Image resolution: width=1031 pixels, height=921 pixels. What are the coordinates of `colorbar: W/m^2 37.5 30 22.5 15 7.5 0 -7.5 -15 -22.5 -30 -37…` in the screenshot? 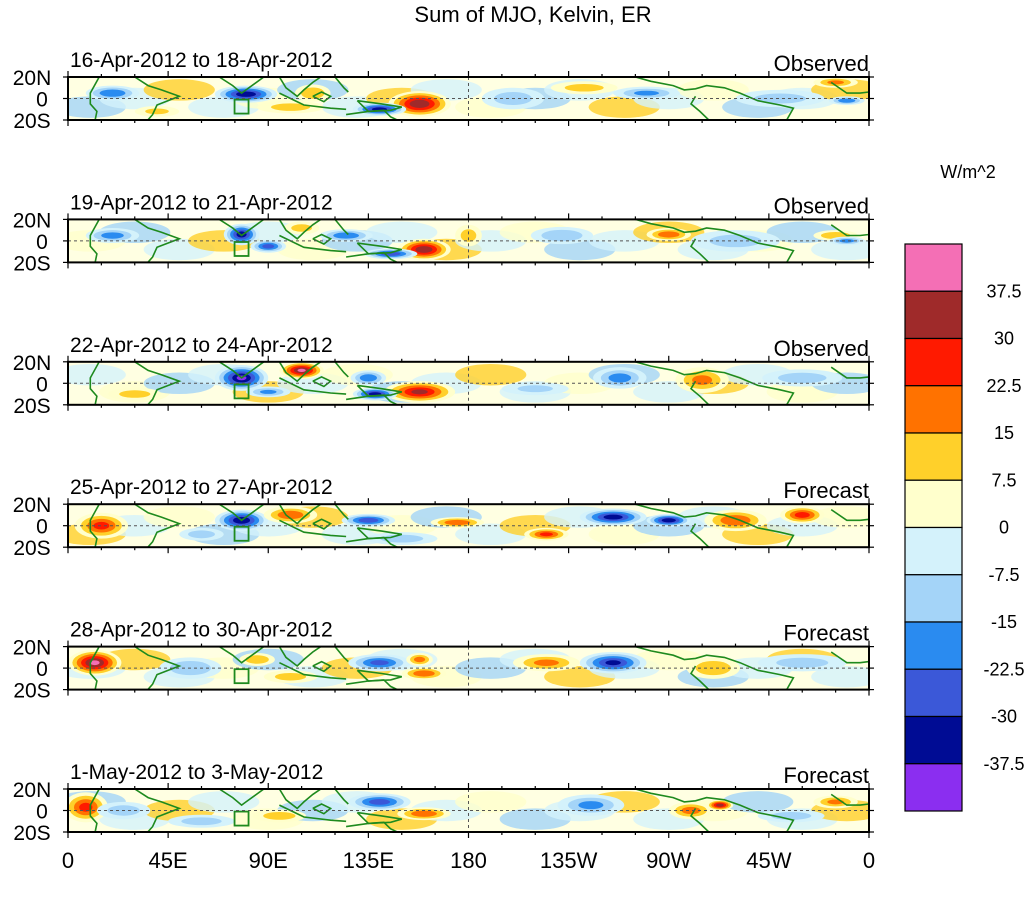 It's located at (964, 487).